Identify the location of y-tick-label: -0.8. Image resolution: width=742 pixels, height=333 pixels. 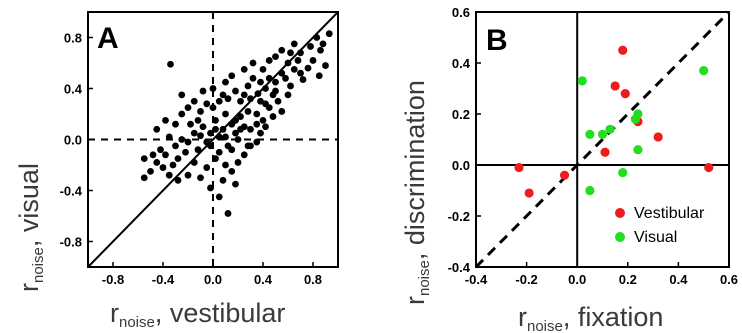
(71, 242).